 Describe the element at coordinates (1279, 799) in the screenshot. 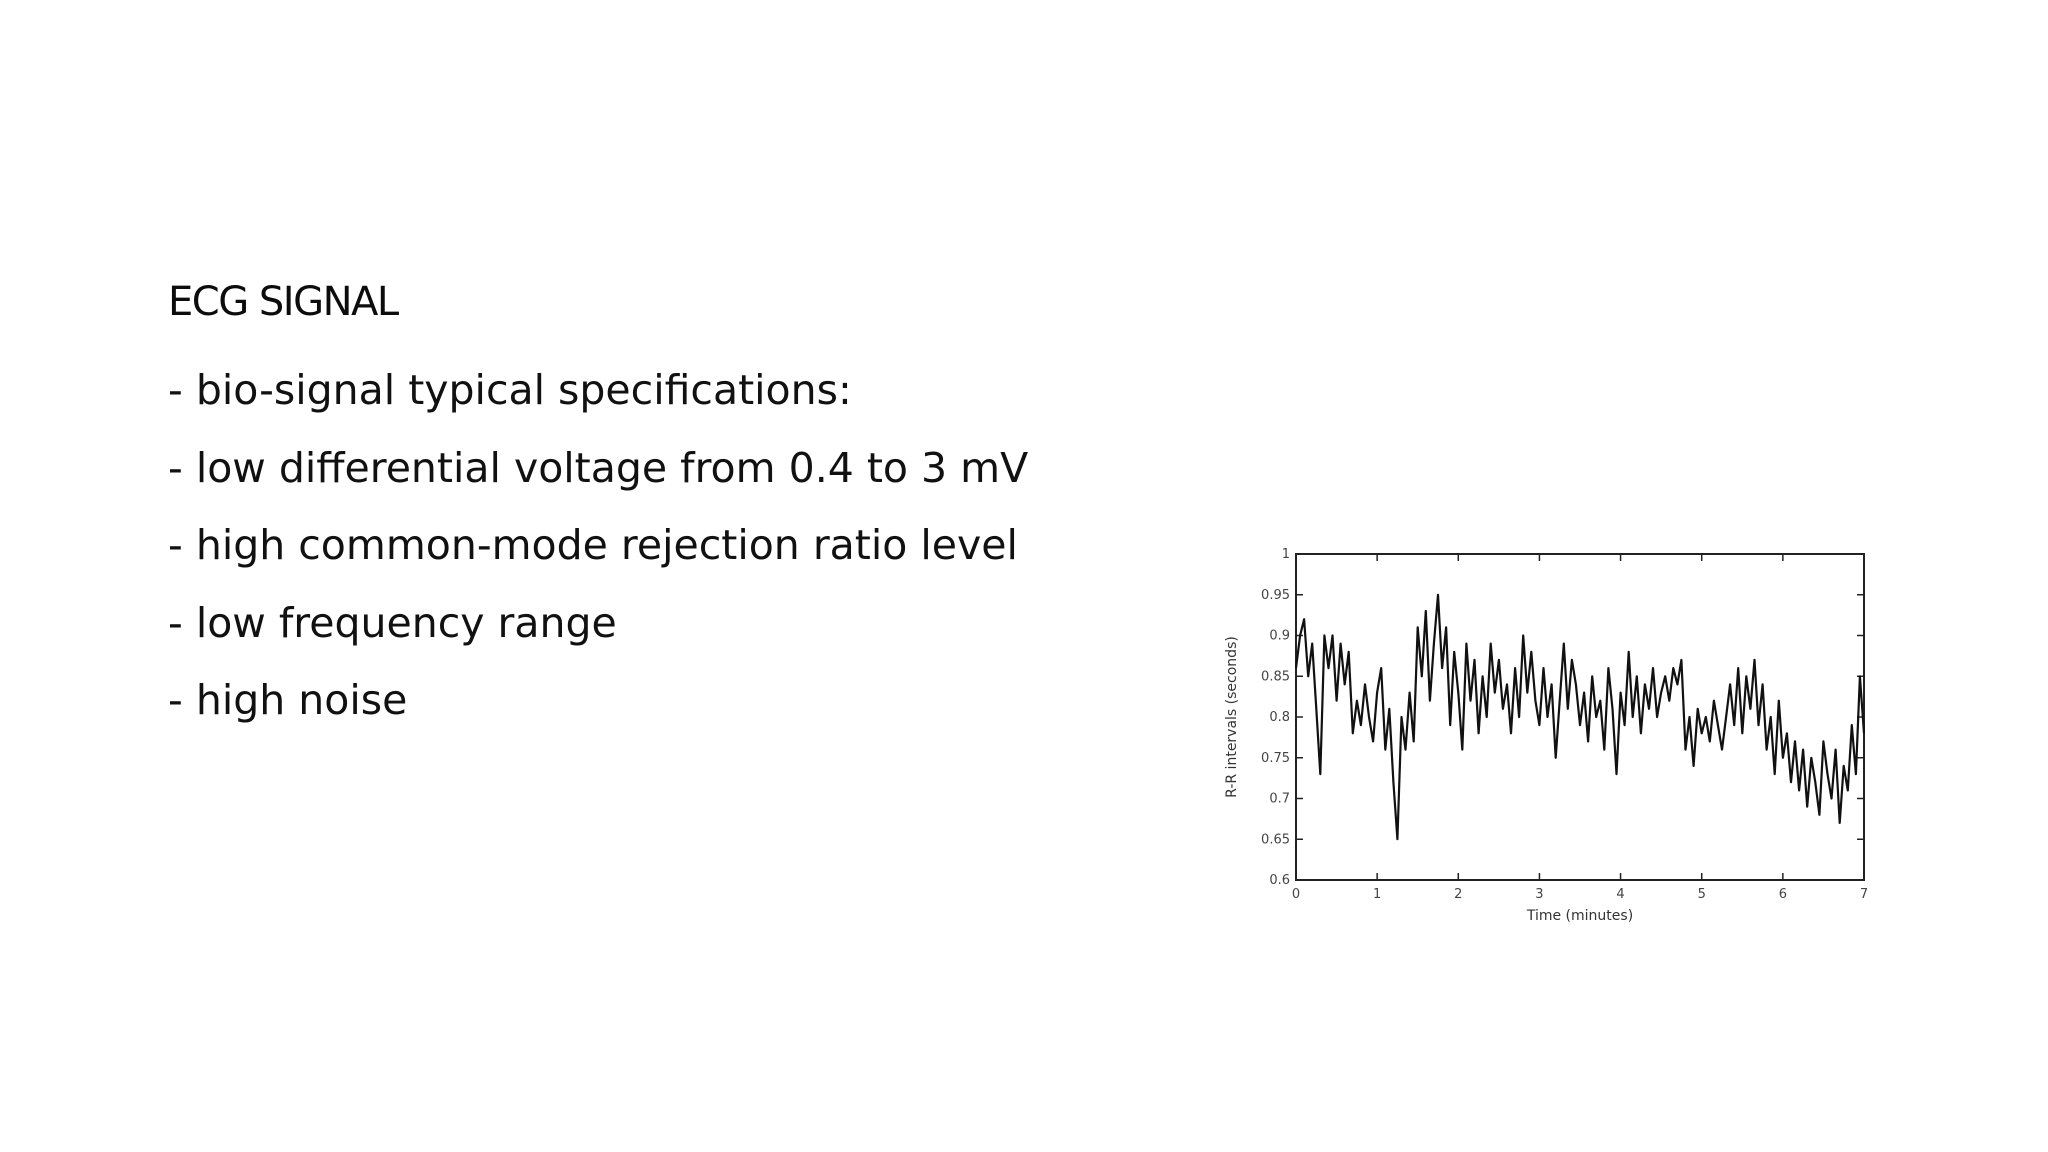

I see `y-tick-label: 0.7` at that location.